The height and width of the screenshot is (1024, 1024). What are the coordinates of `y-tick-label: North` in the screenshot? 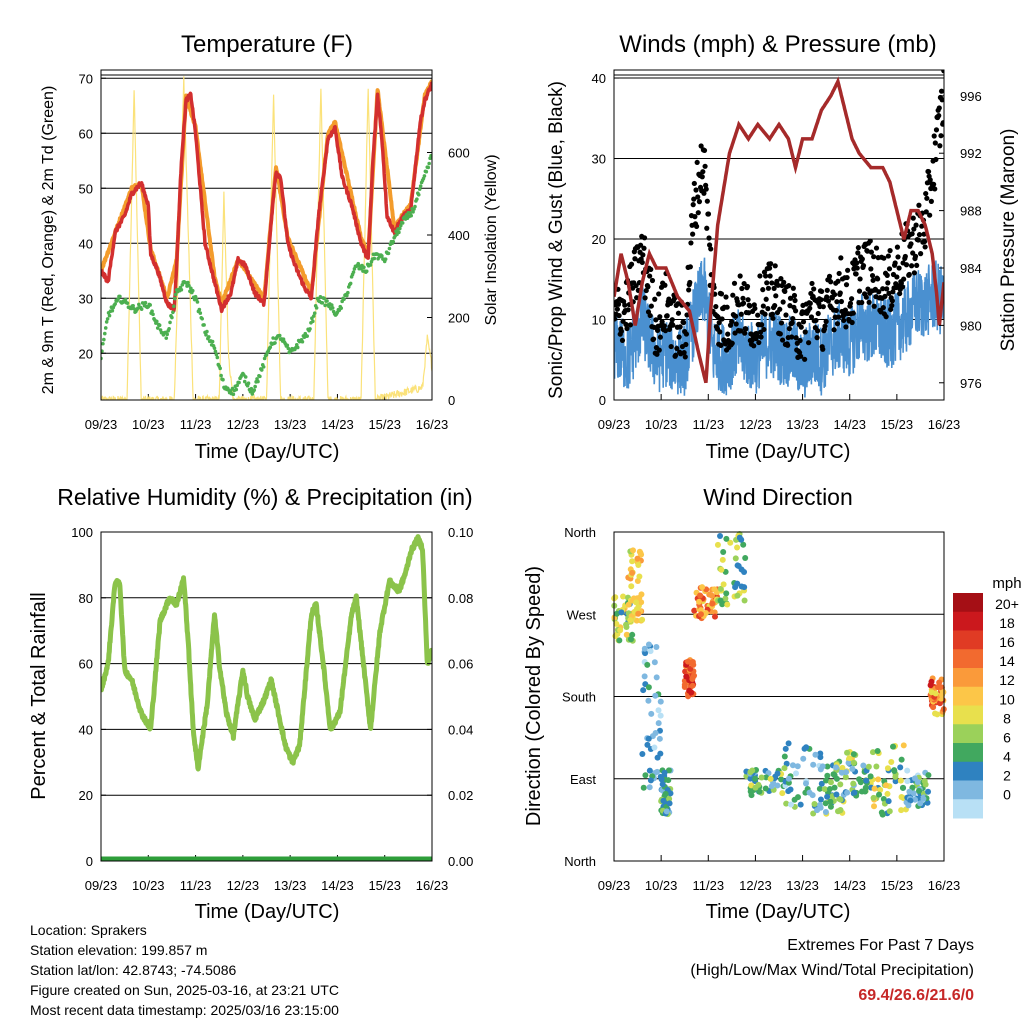 It's located at (580, 861).